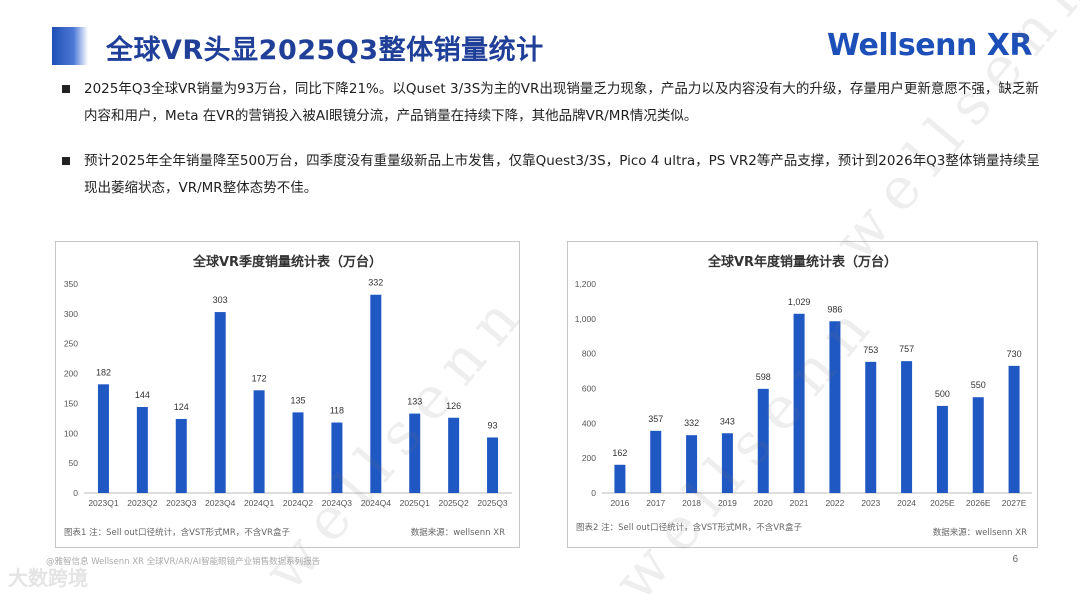 The height and width of the screenshot is (614, 1080). What do you see at coordinates (103, 503) in the screenshot?
I see `x-tick-label: 2023Q1` at bounding box center [103, 503].